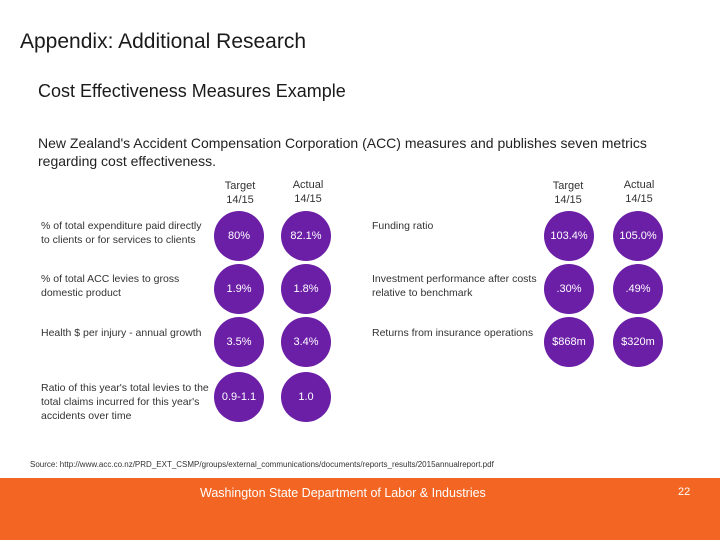 This screenshot has height=540, width=720. I want to click on left-actual-header: Actual 14/15, so click(308, 192).